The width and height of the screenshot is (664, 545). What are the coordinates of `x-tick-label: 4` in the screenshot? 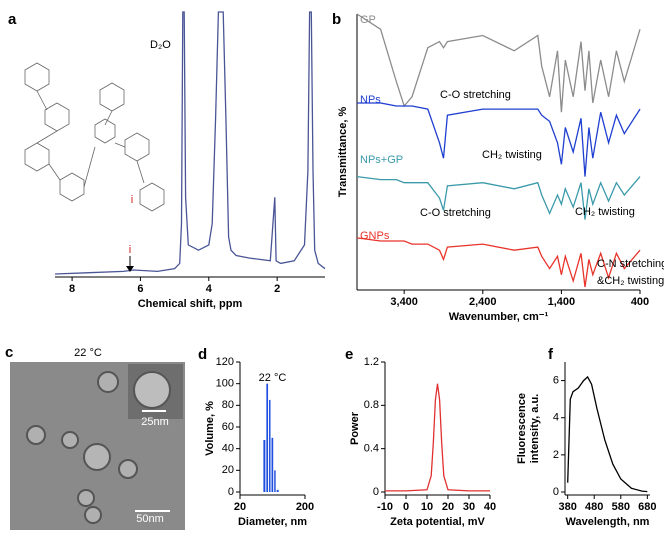 It's located at (209, 289).